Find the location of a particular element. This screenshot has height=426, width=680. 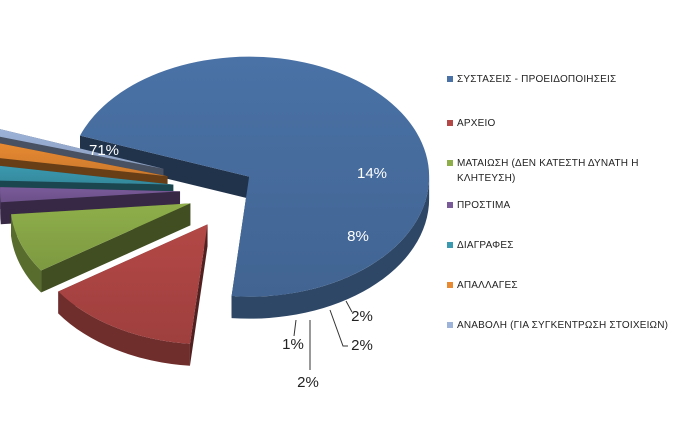

data-label-4: 2% is located at coordinates (362, 316).